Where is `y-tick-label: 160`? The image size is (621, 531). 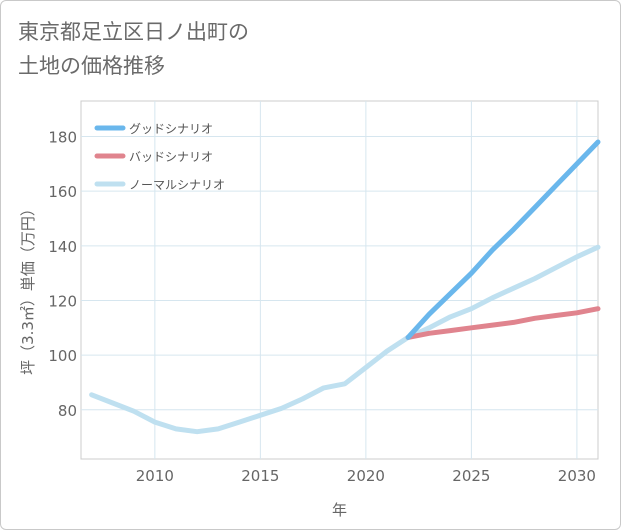 y-tick-label: 160 is located at coordinates (62, 192).